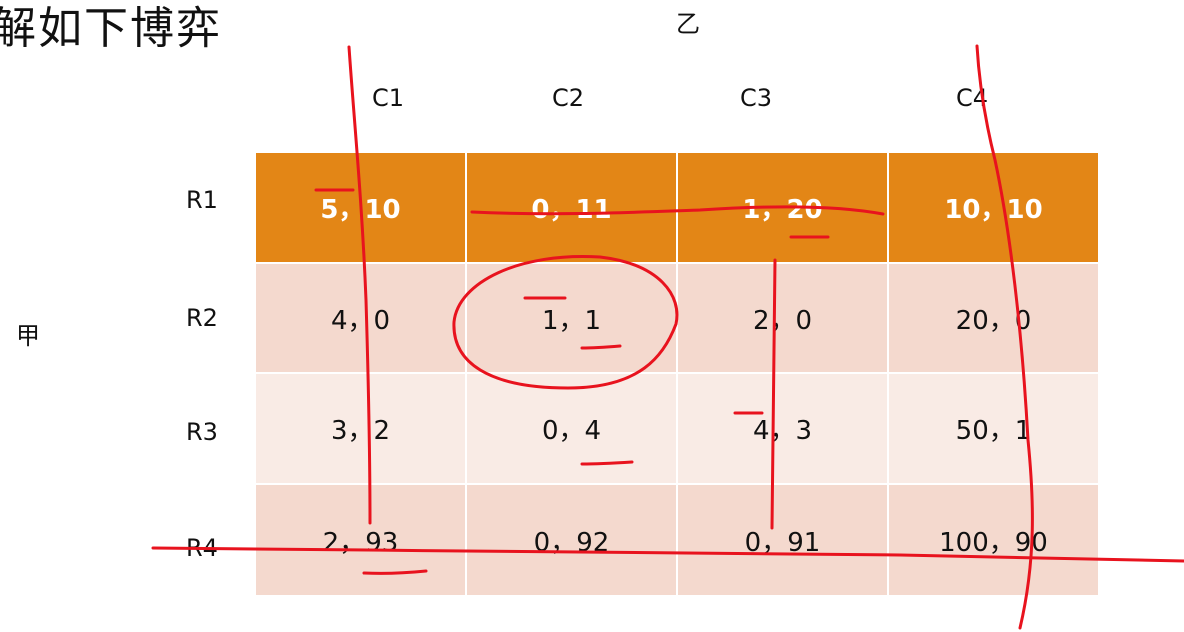  Describe the element at coordinates (782, 207) in the screenshot. I see `payoff-cell-r1-c3: 1，20` at that location.